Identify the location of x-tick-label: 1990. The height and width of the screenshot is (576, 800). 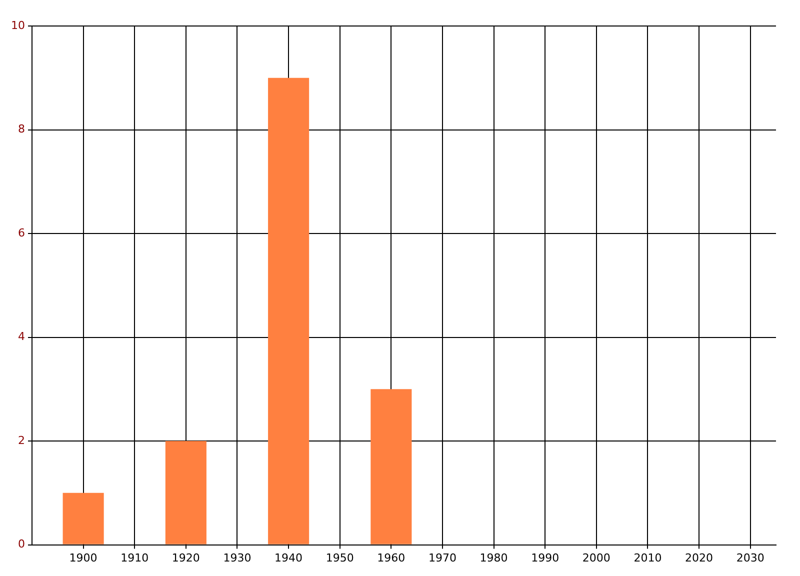
(545, 557).